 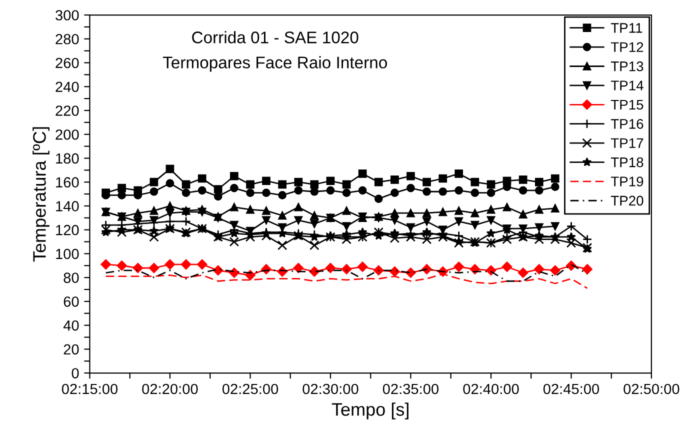 I want to click on x-tick-label: 02:20:00, so click(x=170, y=389).